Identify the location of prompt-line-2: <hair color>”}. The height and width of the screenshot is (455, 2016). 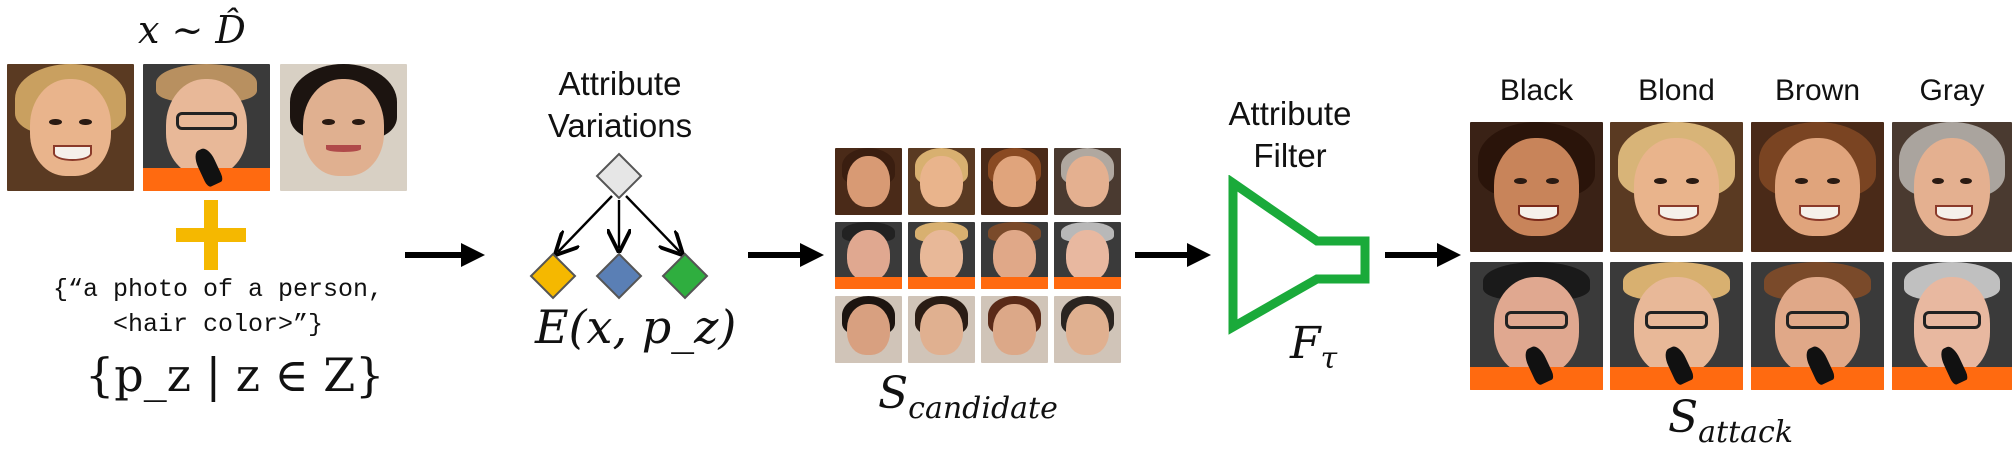
(218, 324).